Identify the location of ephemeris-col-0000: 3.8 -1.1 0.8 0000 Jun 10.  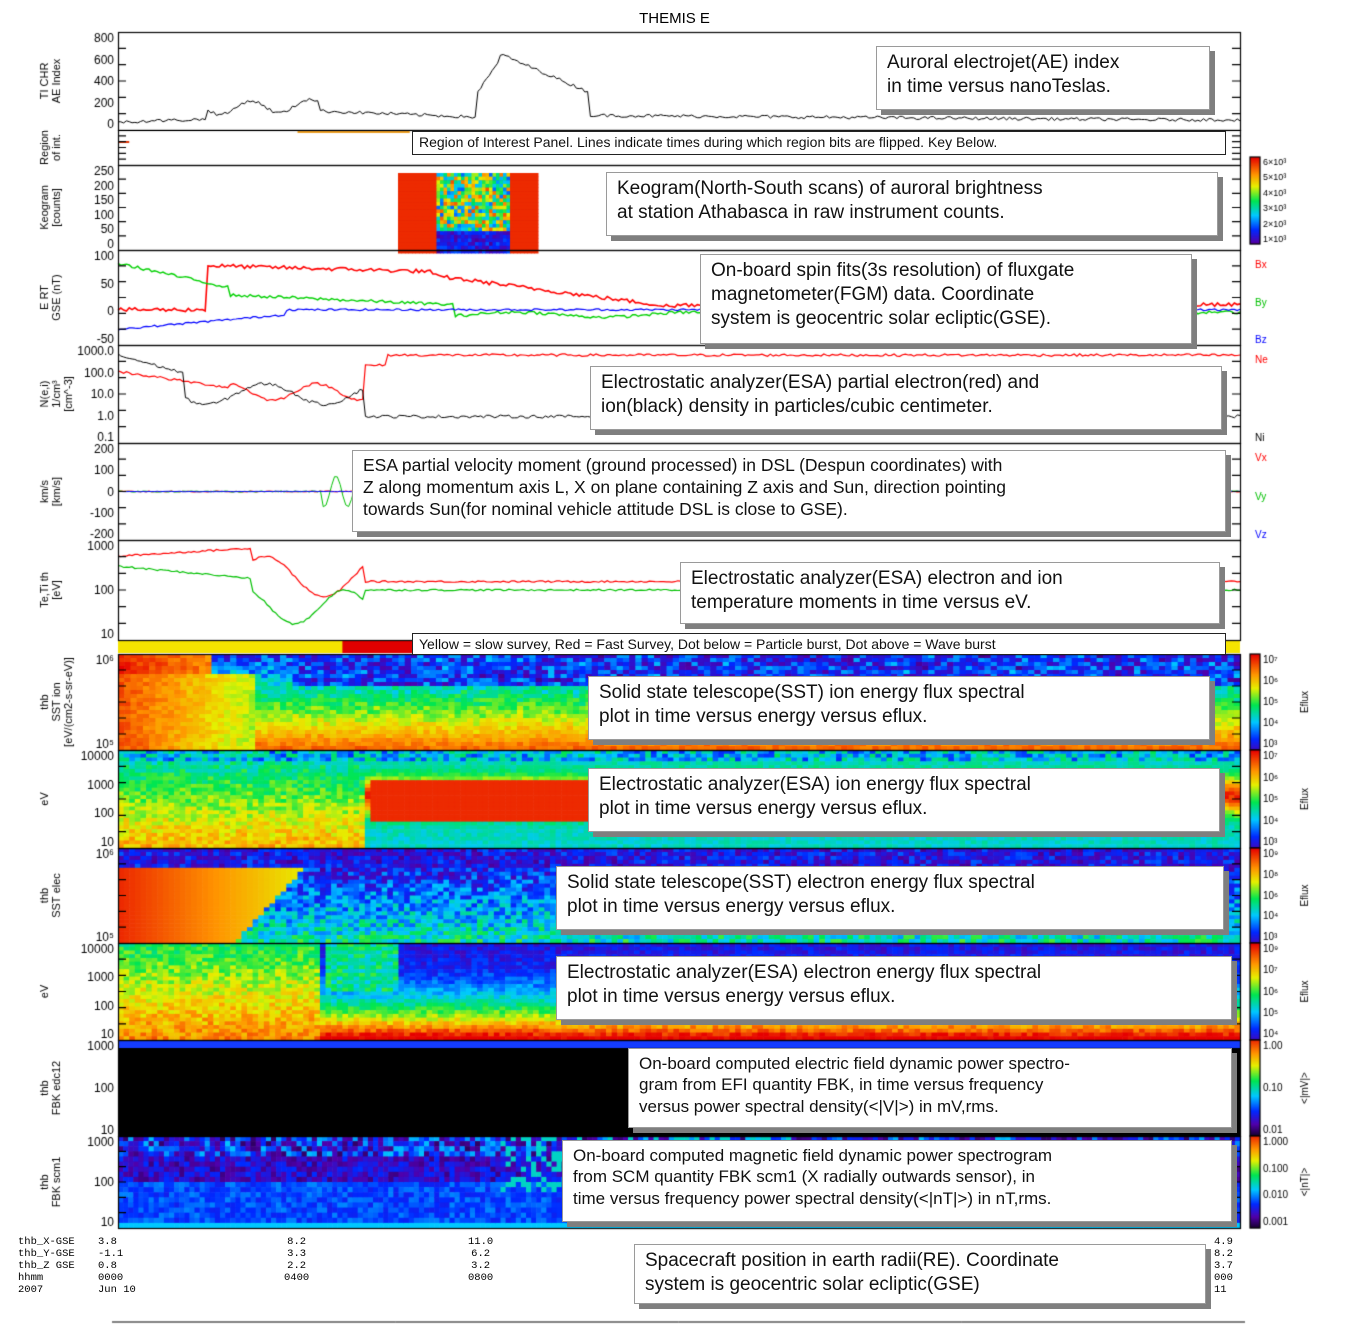
(117, 1266).